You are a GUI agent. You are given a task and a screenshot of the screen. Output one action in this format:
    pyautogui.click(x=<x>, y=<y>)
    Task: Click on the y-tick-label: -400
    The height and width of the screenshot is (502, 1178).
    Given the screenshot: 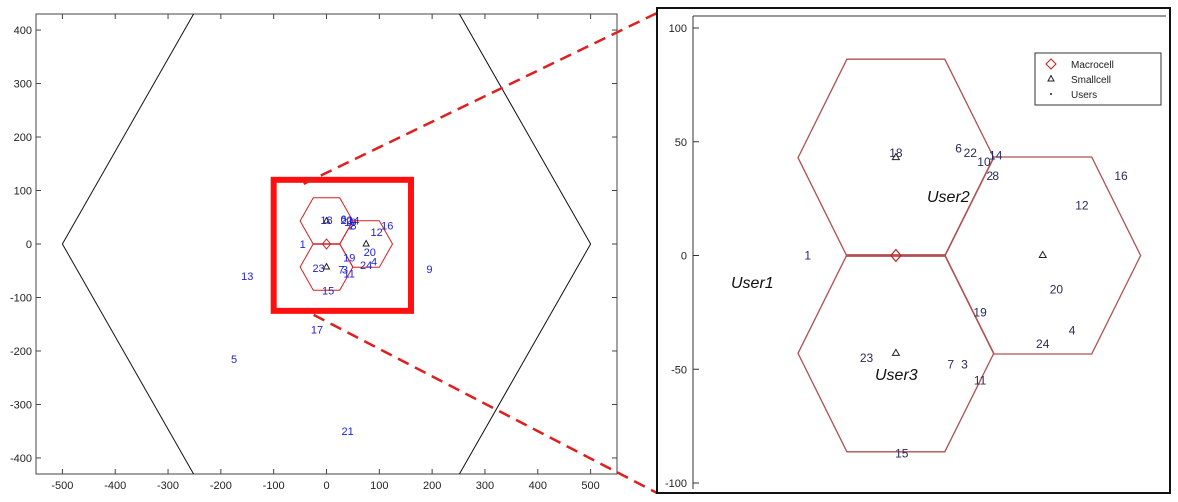 What is the action you would take?
    pyautogui.click(x=21, y=459)
    